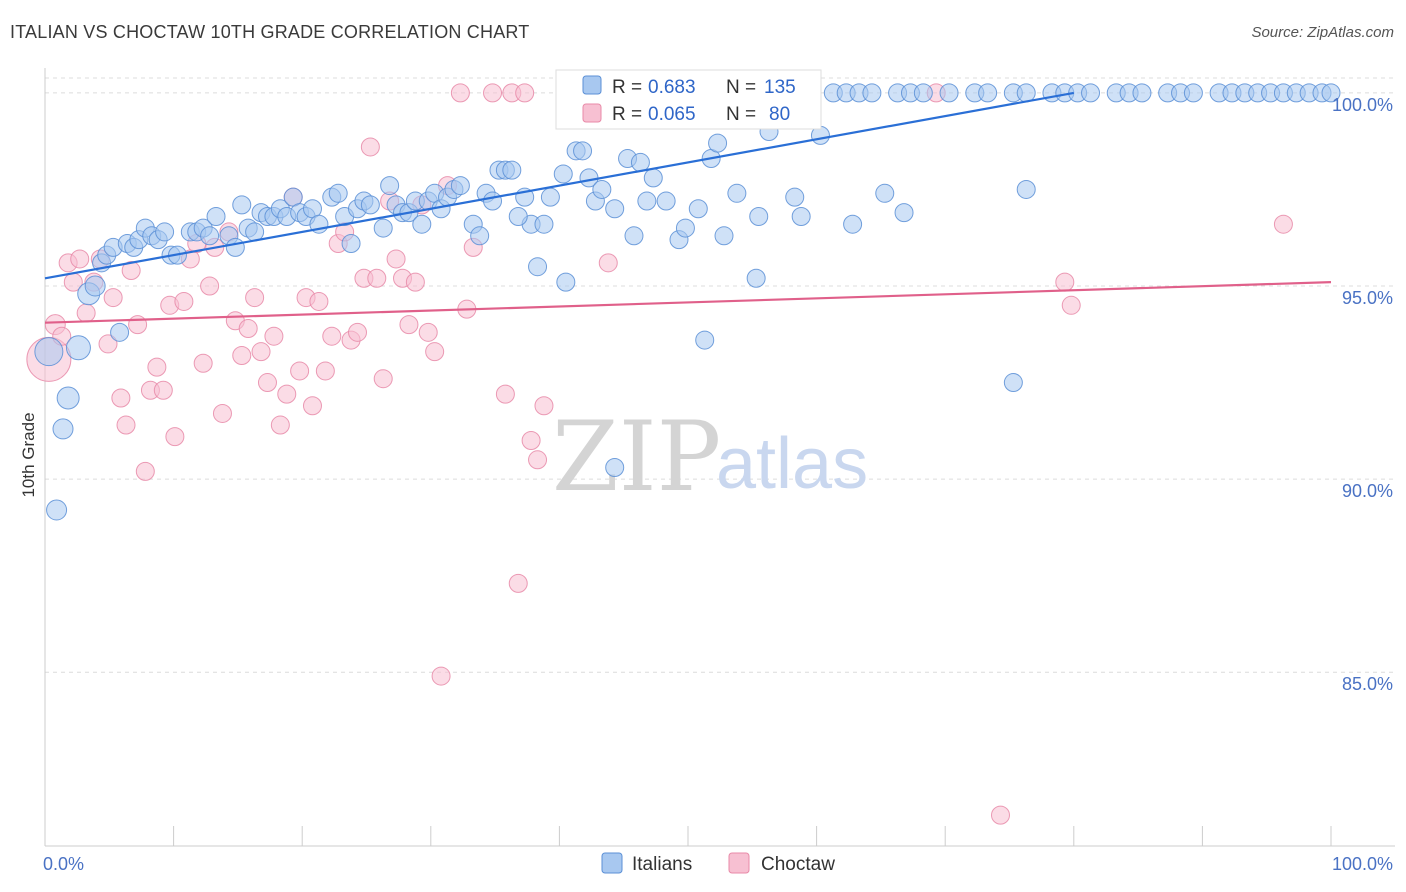 The image size is (1406, 892). Describe the element at coordinates (662, 864) in the screenshot. I see `italians-legend-label: Italians` at that location.